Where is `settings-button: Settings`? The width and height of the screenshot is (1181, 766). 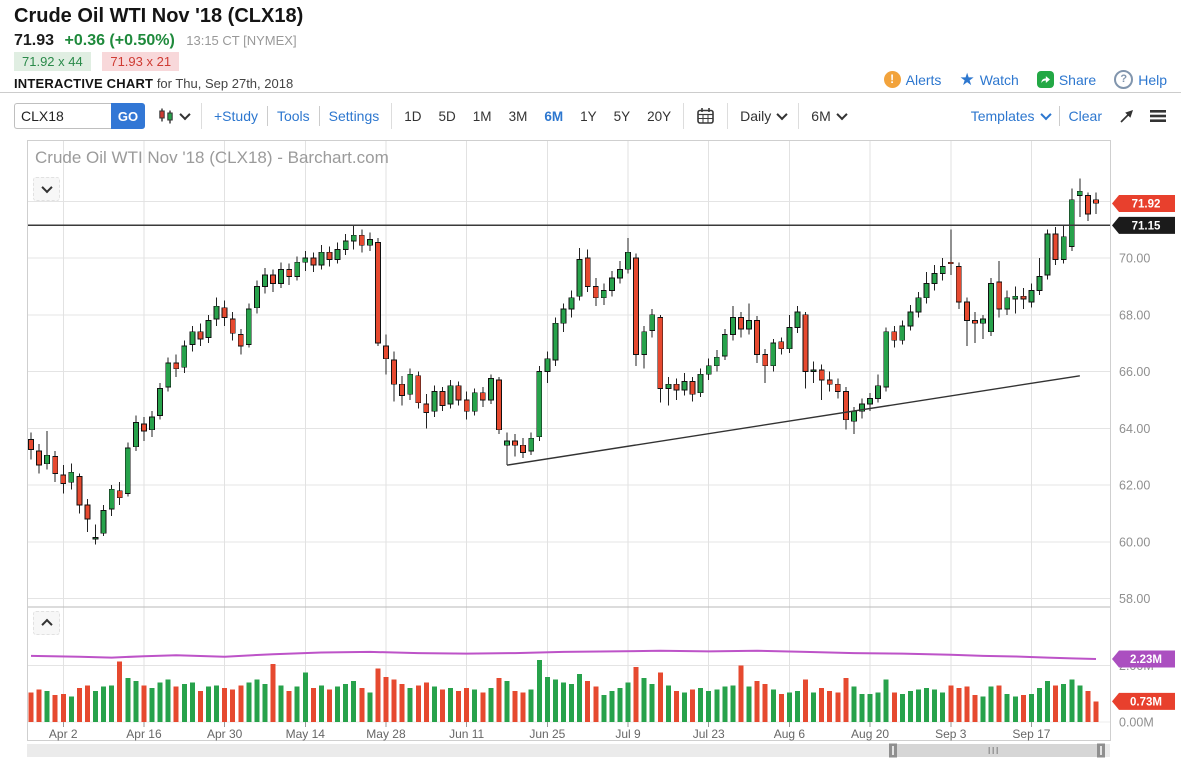 settings-button: Settings is located at coordinates (354, 116).